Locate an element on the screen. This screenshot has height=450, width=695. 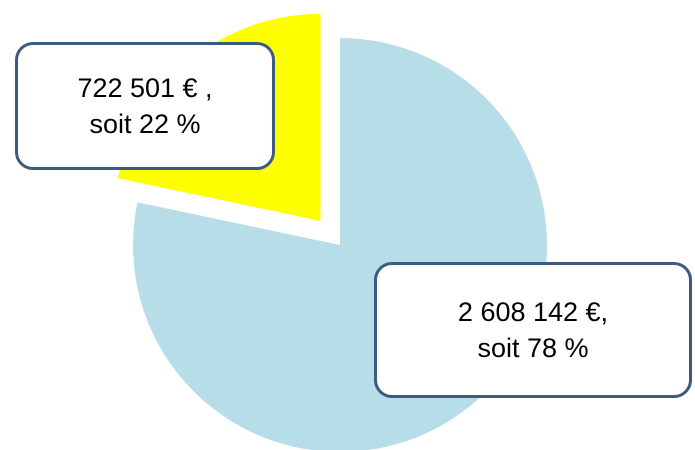
data-label-box: 2 608 142 €, soit 78 % is located at coordinates (533, 330).